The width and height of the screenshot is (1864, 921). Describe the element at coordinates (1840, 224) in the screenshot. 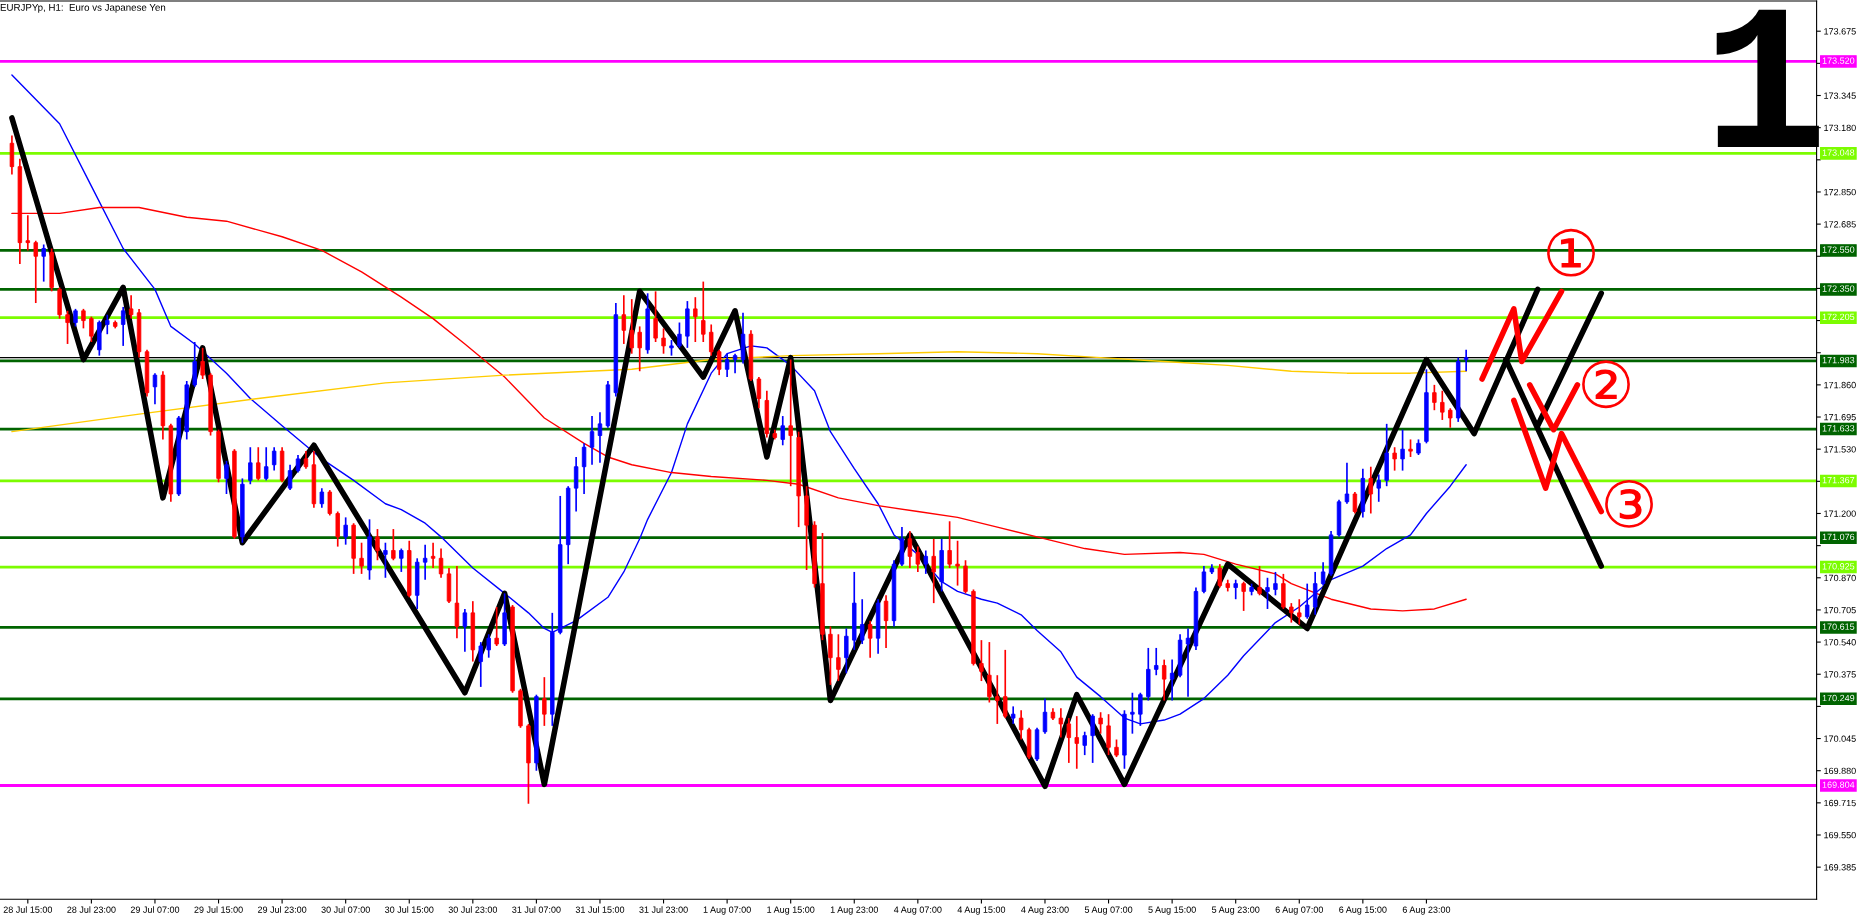

I see `y-tick-label: 172.685` at that location.